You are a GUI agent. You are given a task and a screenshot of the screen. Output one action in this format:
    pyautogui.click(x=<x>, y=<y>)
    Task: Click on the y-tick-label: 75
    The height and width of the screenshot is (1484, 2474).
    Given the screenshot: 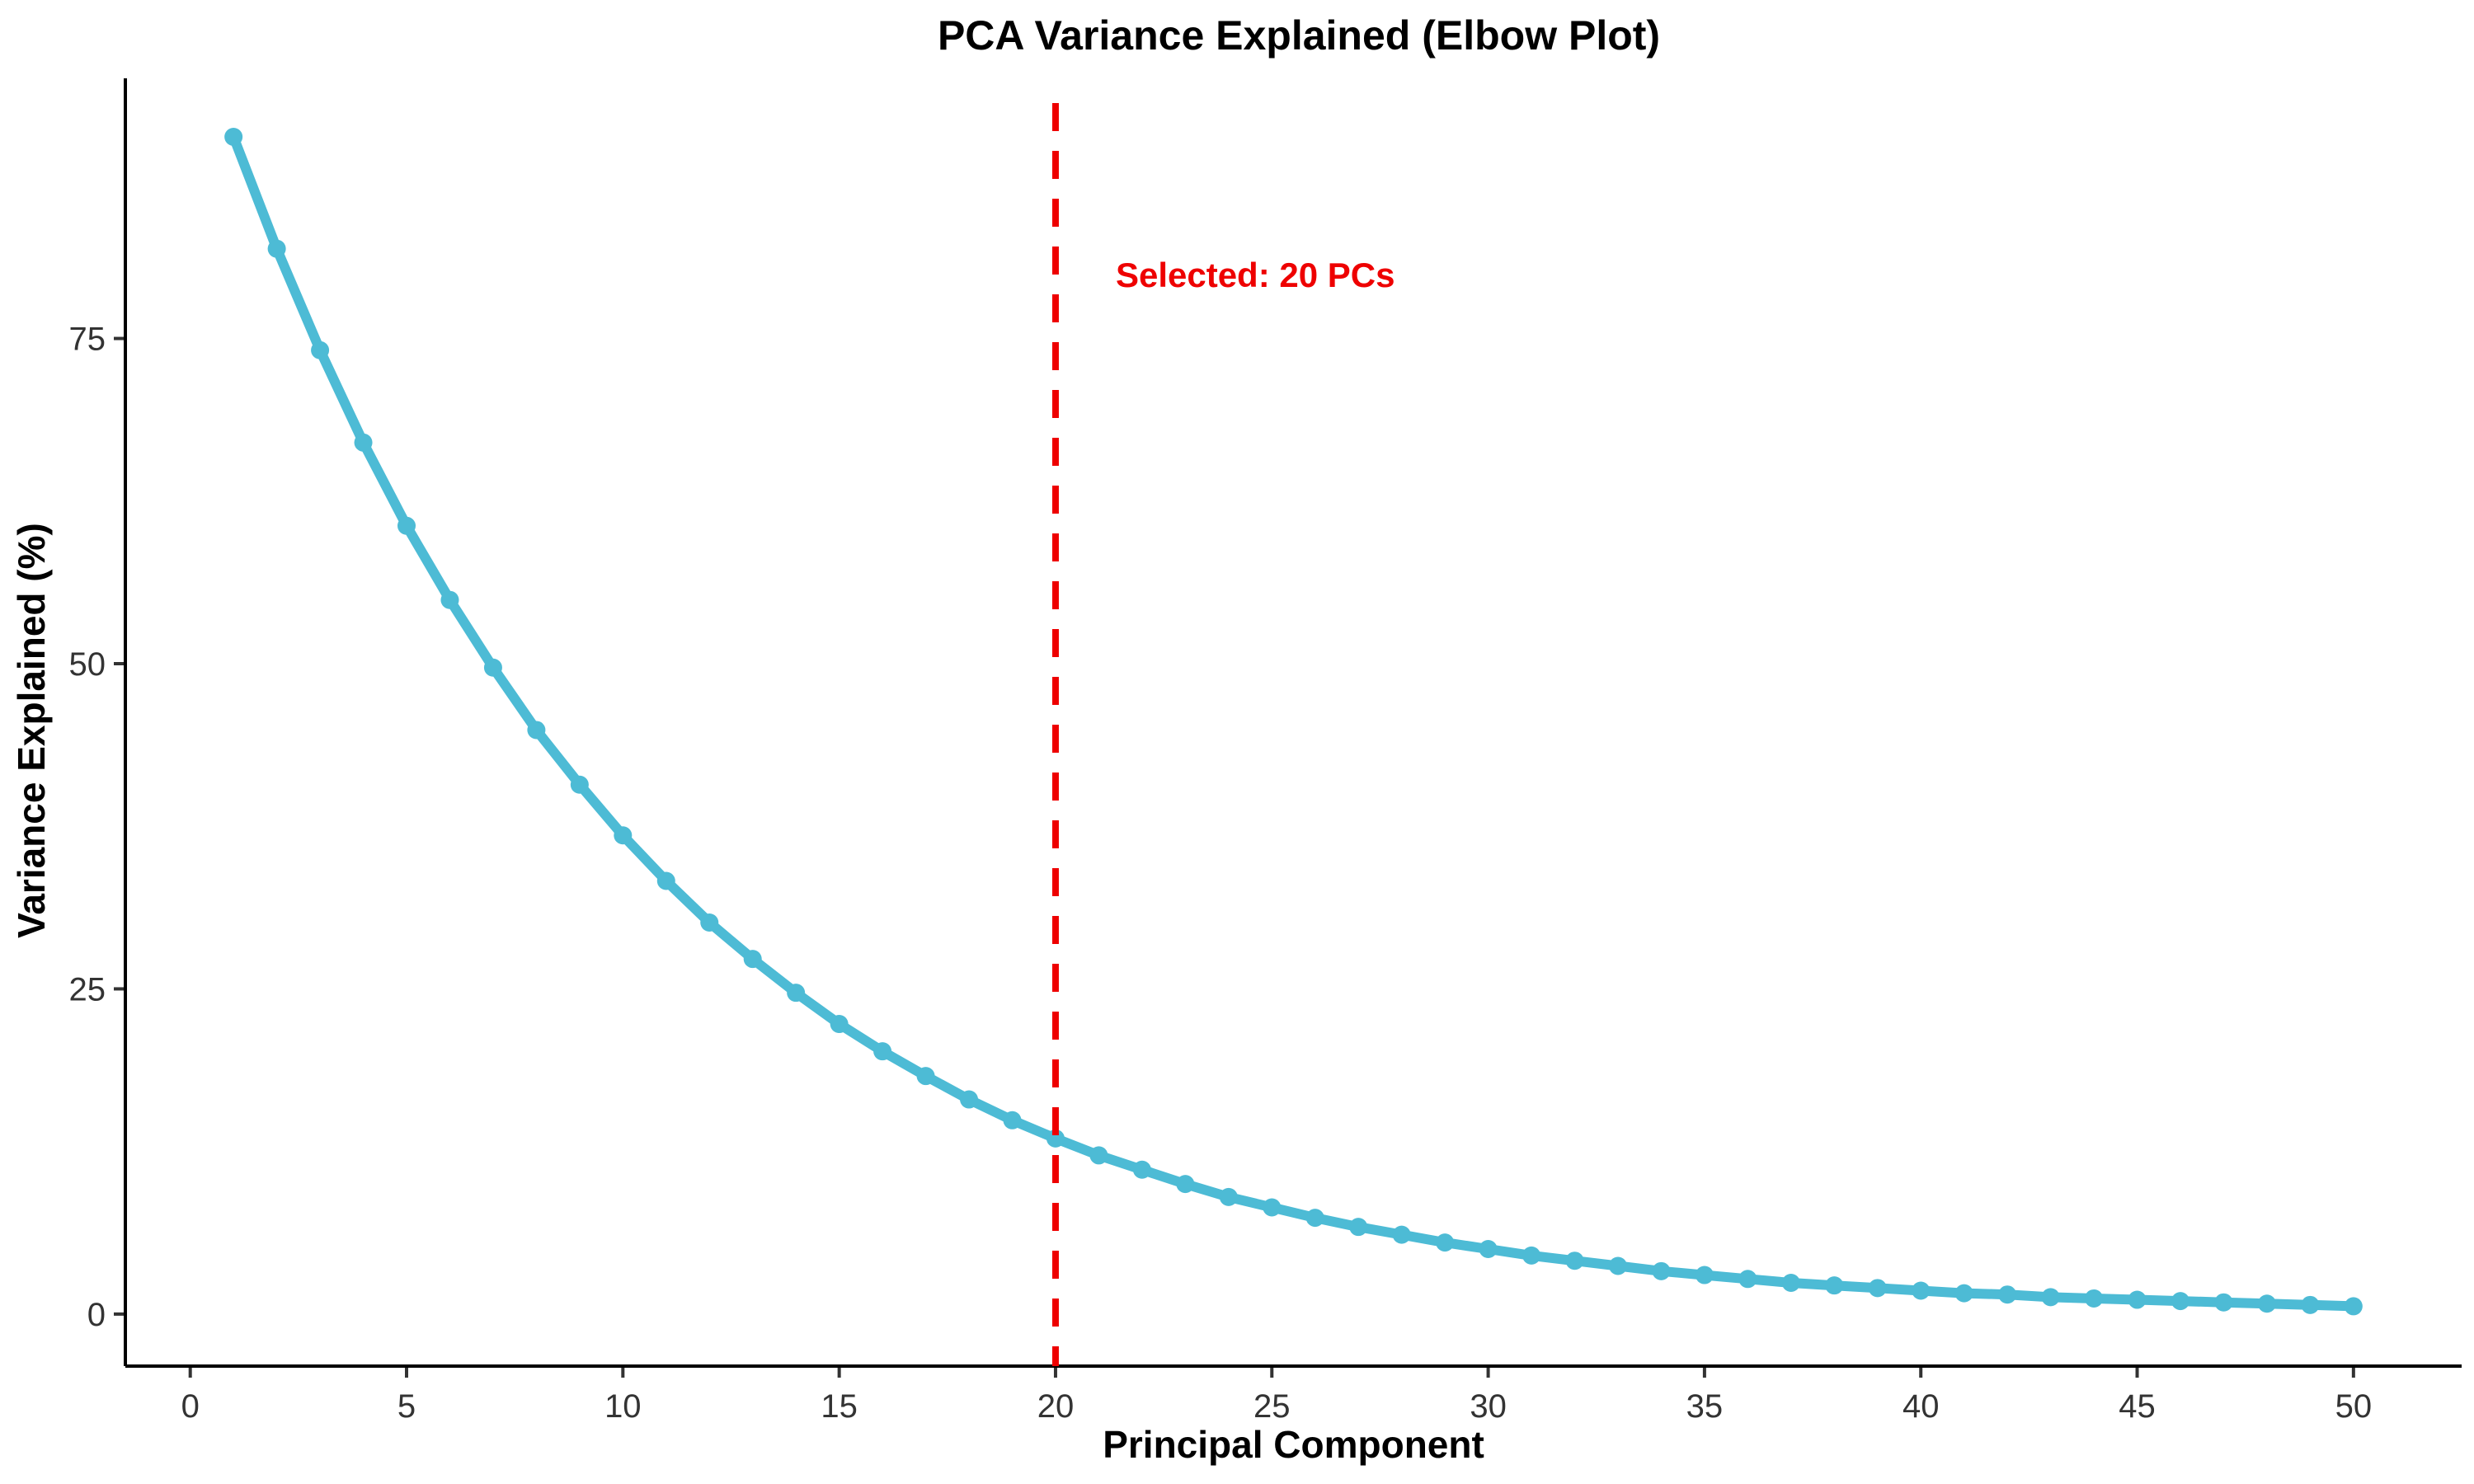 What is the action you would take?
    pyautogui.click(x=87, y=340)
    